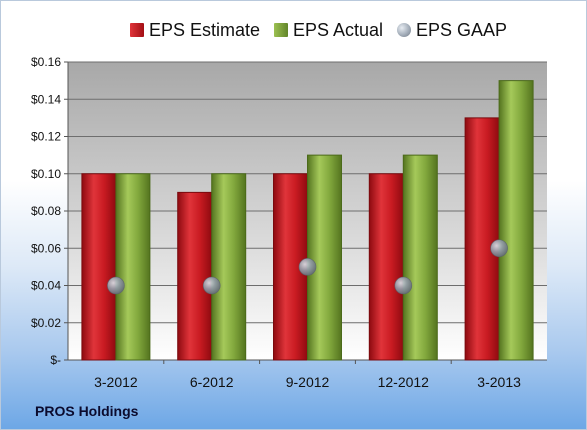  I want to click on legend-label-eps-actual: EPS Actual, so click(338, 29).